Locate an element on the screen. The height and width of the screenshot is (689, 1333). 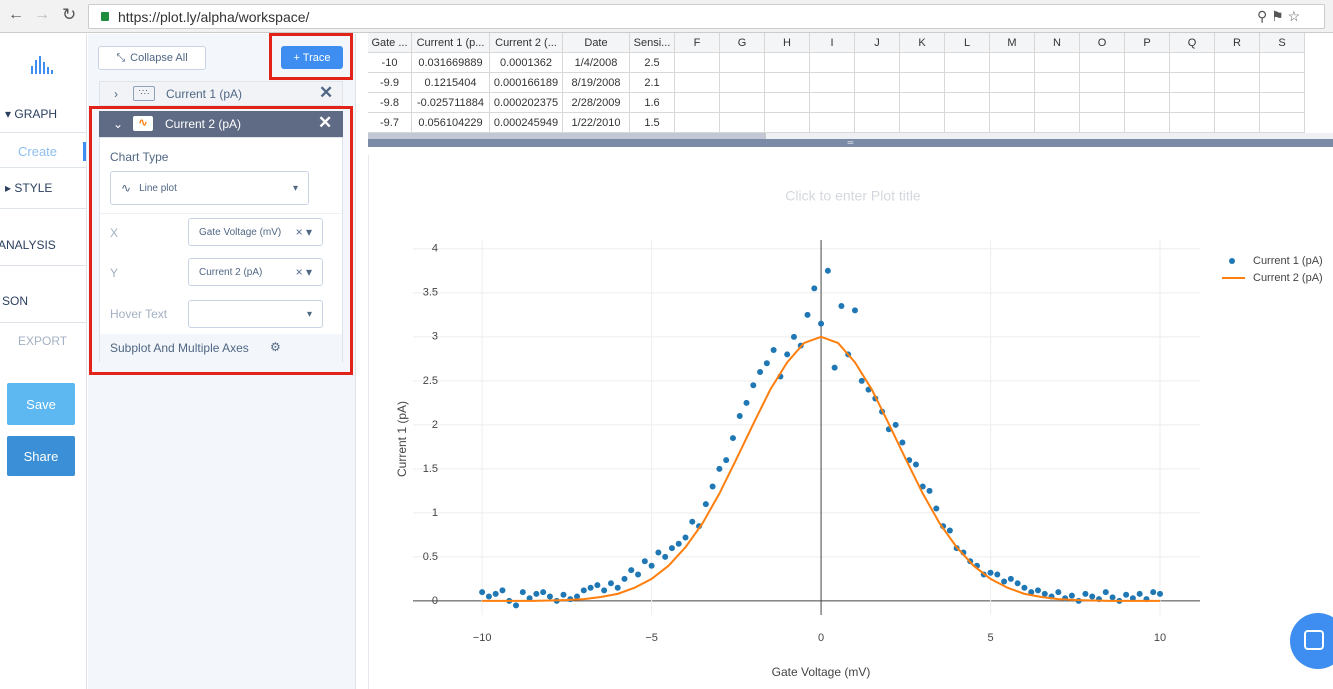
save-button: Save is located at coordinates (41, 404).